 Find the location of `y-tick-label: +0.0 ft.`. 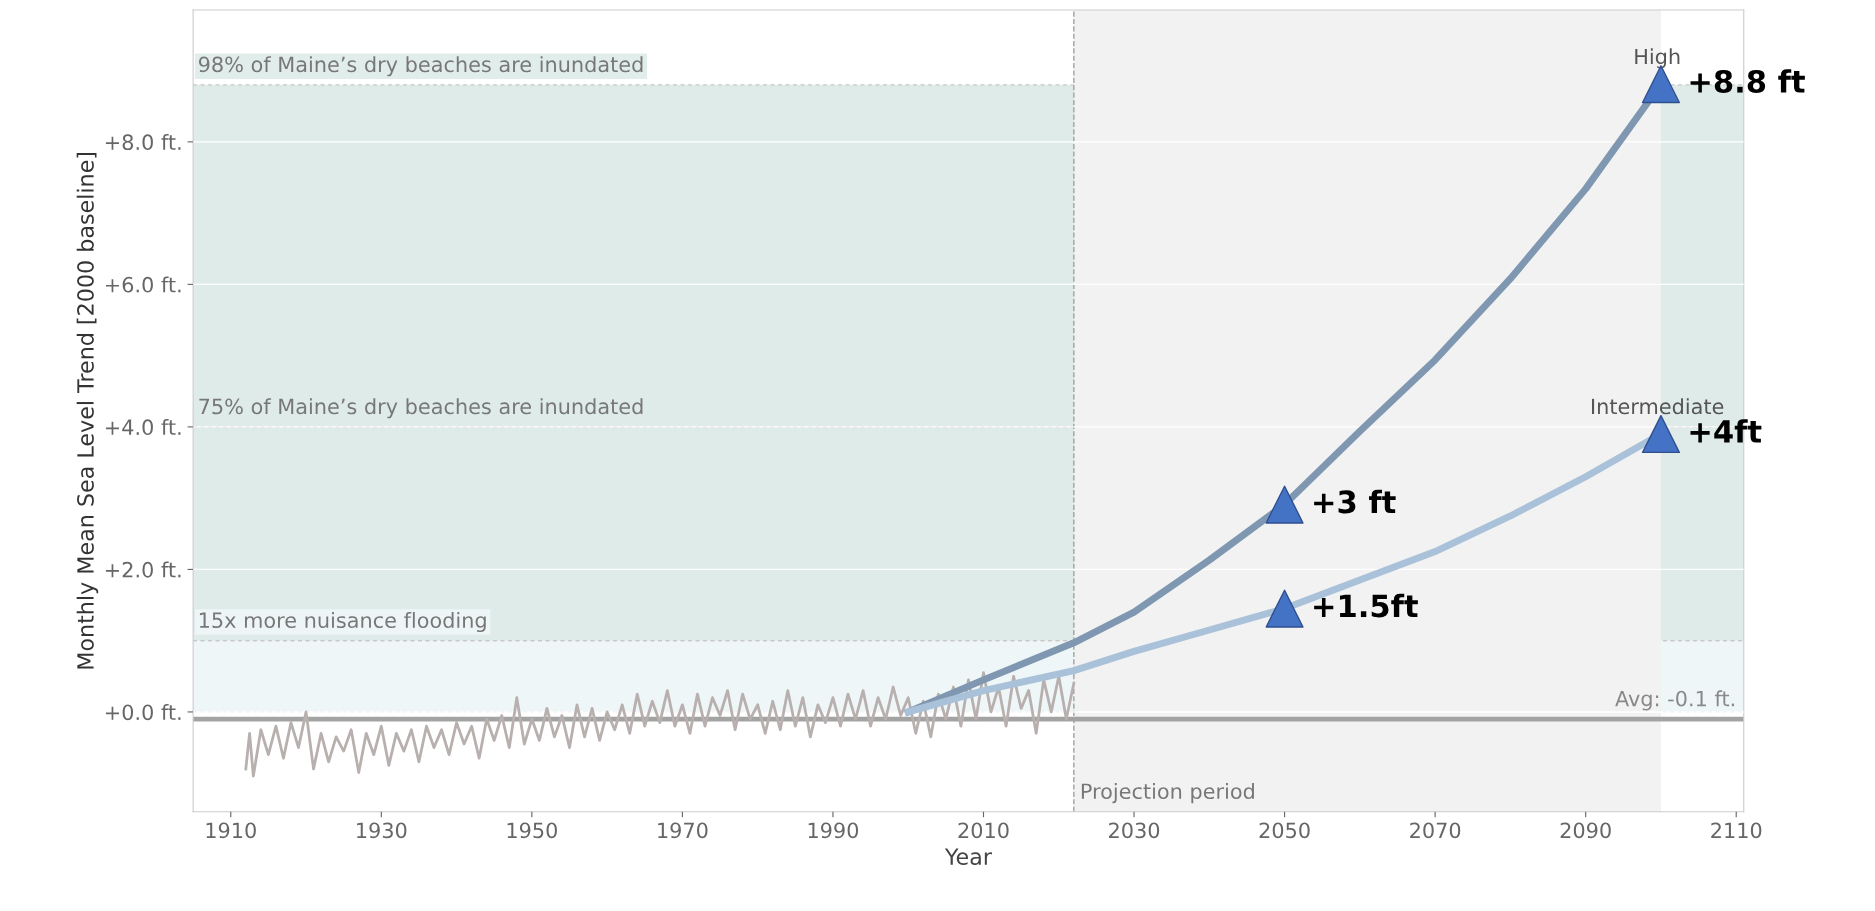

y-tick-label: +0.0 ft. is located at coordinates (143, 712).